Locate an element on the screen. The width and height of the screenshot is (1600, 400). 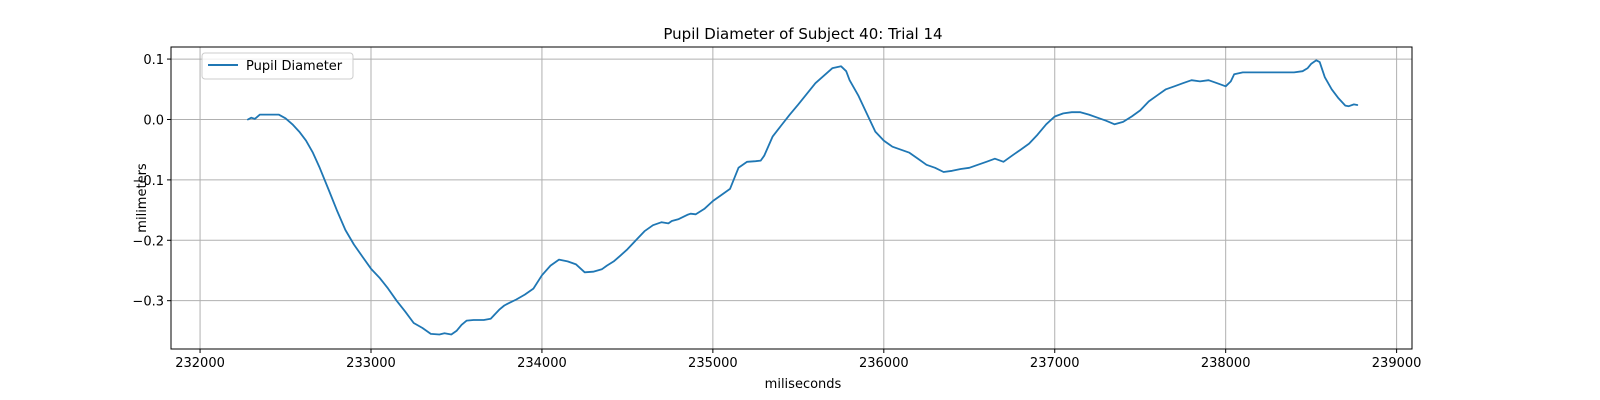
x-tick-label: 237000 is located at coordinates (1055, 363).